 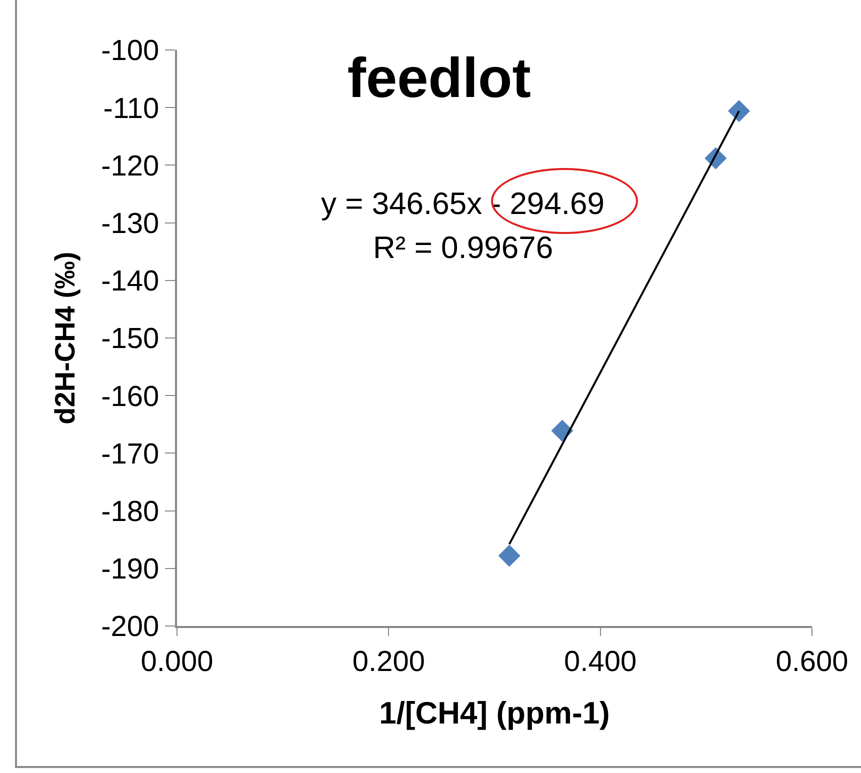 I want to click on x-tick-label: 0.000, so click(x=177, y=662).